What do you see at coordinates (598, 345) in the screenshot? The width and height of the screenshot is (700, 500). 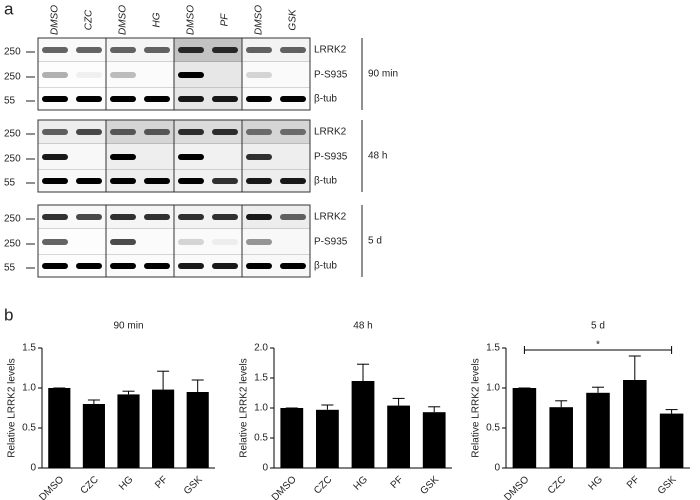 I see `significance-label: *` at bounding box center [598, 345].